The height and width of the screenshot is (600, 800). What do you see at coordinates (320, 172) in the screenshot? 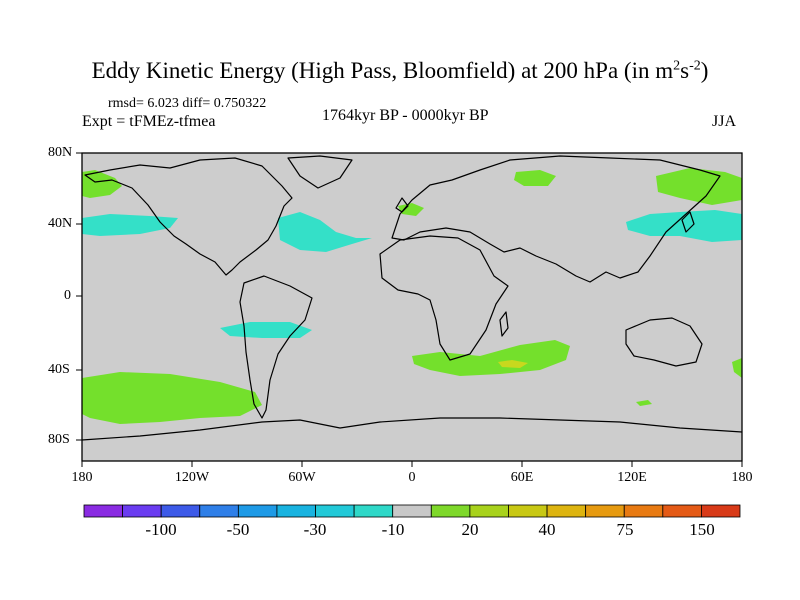
I see `coast-greenland` at bounding box center [320, 172].